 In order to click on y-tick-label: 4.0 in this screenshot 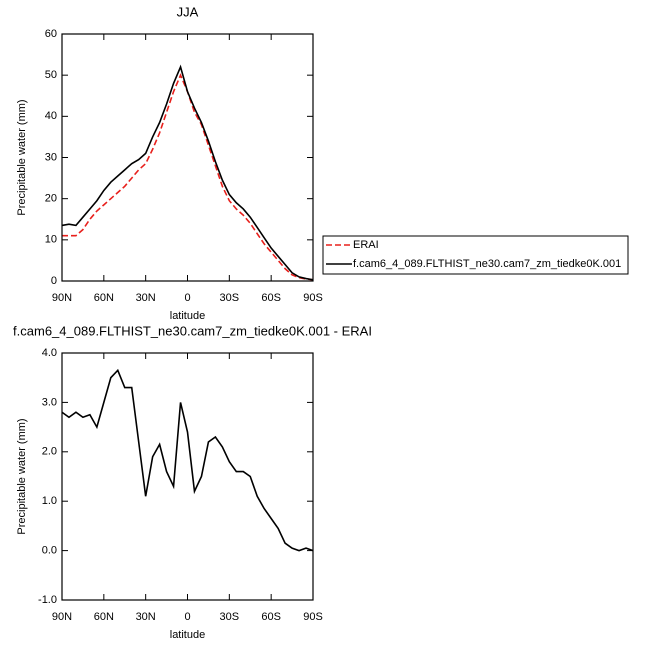, I will do `click(49, 353)`.